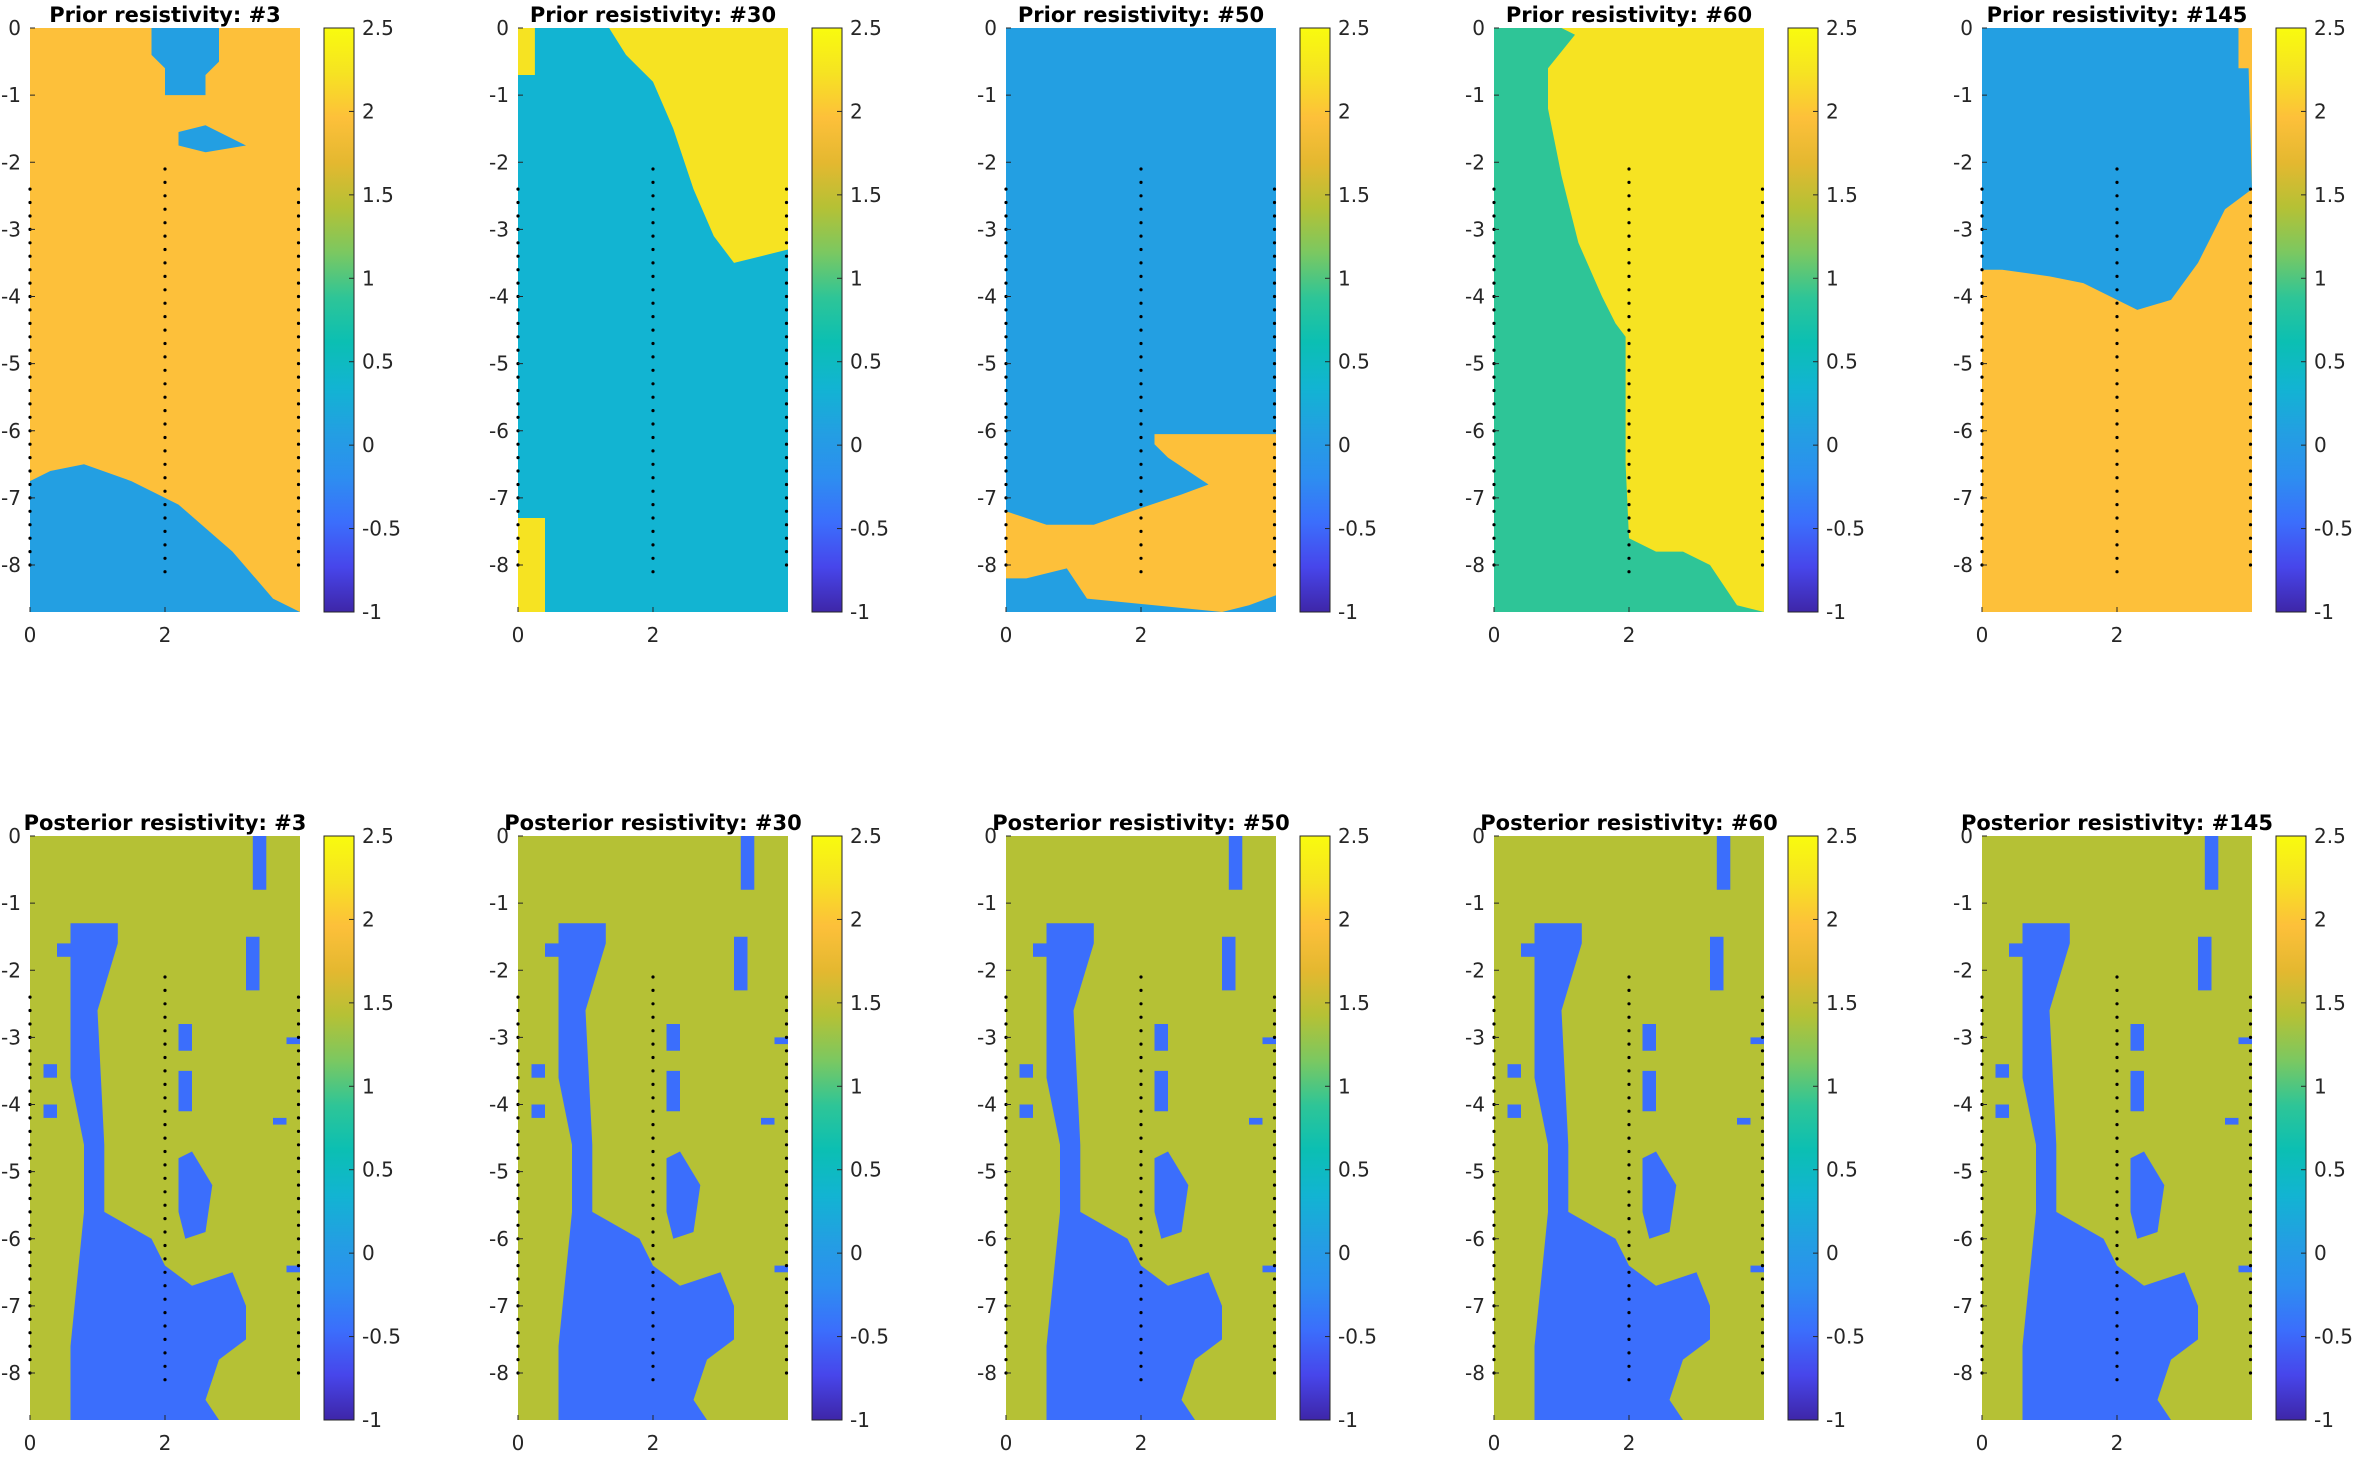  Describe the element at coordinates (990, 836) in the screenshot. I see `y-tick-label: 0` at that location.